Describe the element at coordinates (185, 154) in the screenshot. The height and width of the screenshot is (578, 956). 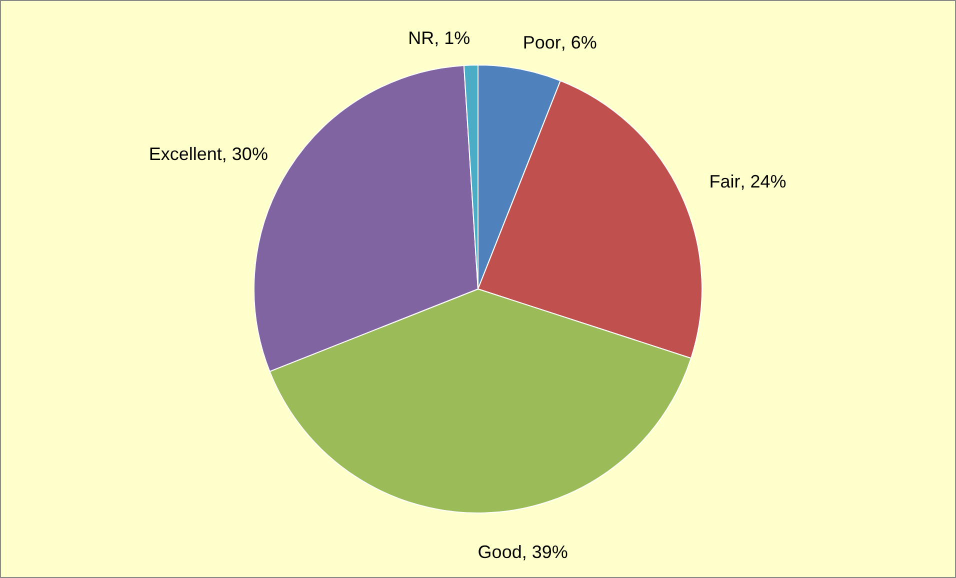
I see `slice-label: Excellent` at that location.